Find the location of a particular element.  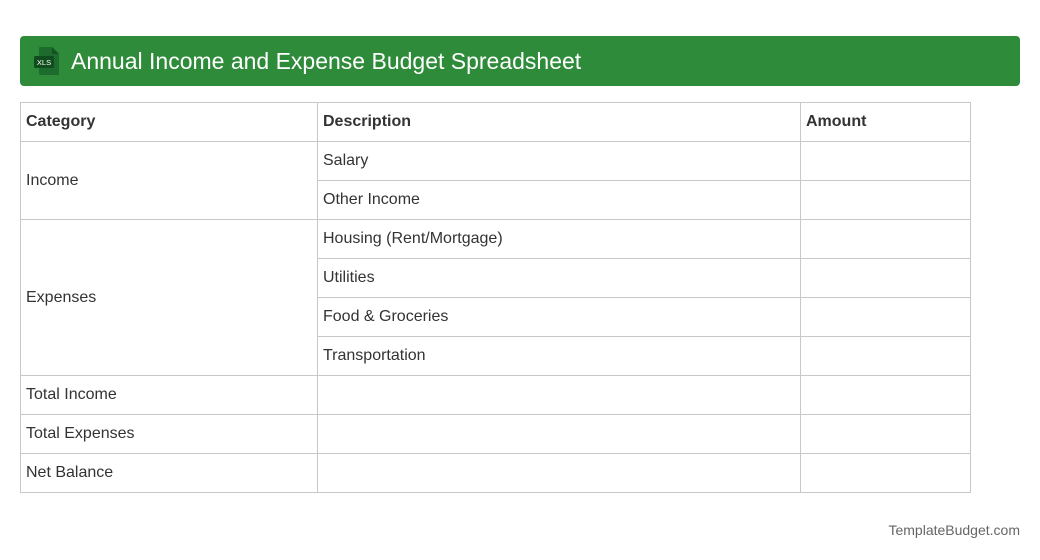

summary-cell-total-expenses: Total Expenses is located at coordinates (169, 434).